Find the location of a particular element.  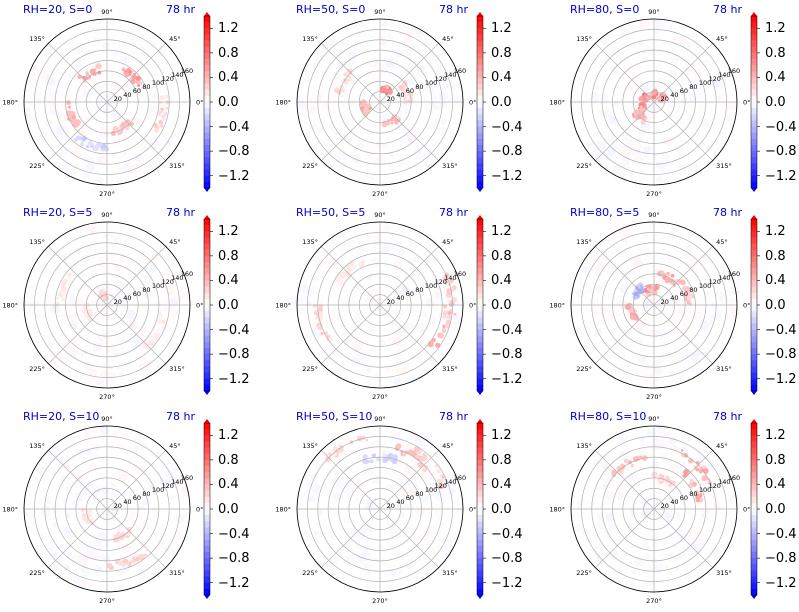

angle-tick-label: 270° is located at coordinates (654, 397).